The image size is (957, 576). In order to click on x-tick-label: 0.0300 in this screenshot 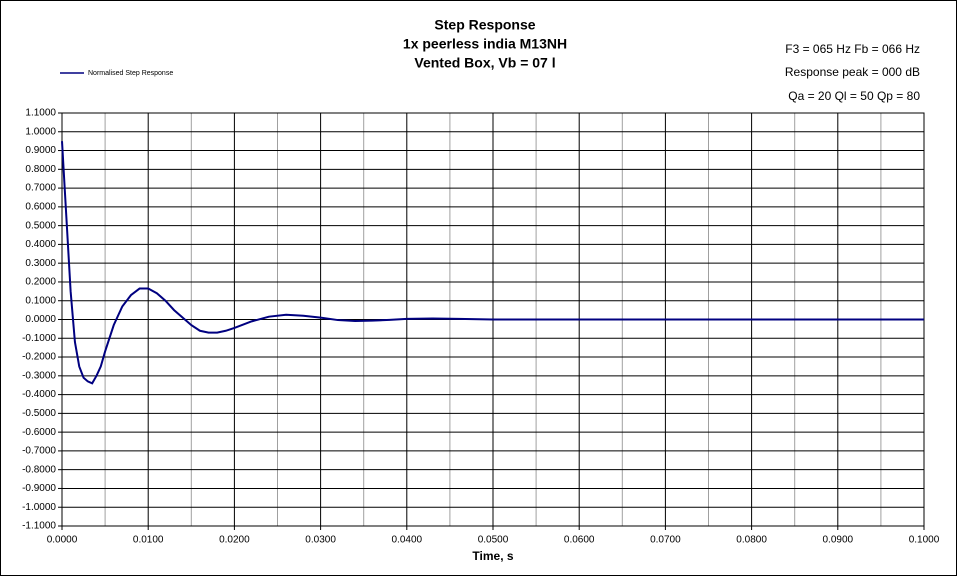, I will do `click(320, 540)`.